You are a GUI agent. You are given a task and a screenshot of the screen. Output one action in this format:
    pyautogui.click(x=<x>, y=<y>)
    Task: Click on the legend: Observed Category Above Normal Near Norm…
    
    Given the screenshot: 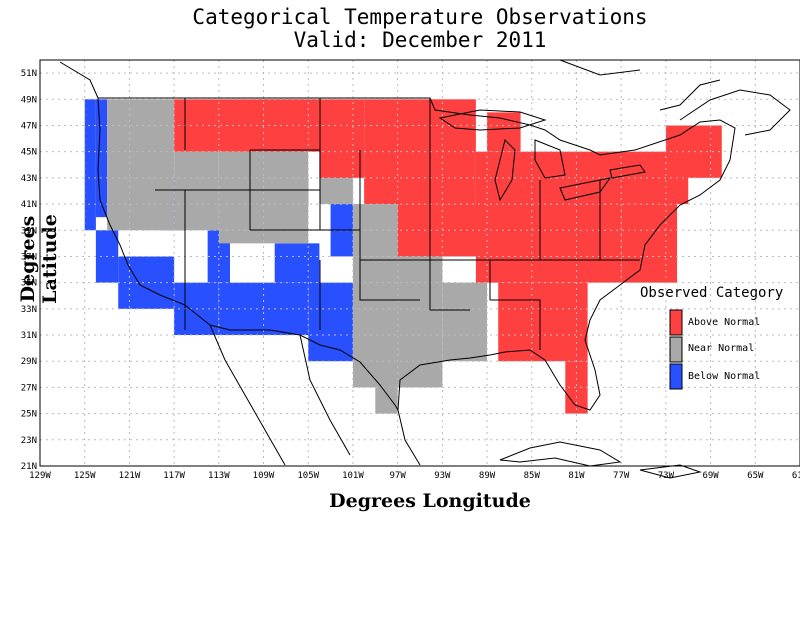 What is the action you would take?
    pyautogui.click(x=711, y=337)
    